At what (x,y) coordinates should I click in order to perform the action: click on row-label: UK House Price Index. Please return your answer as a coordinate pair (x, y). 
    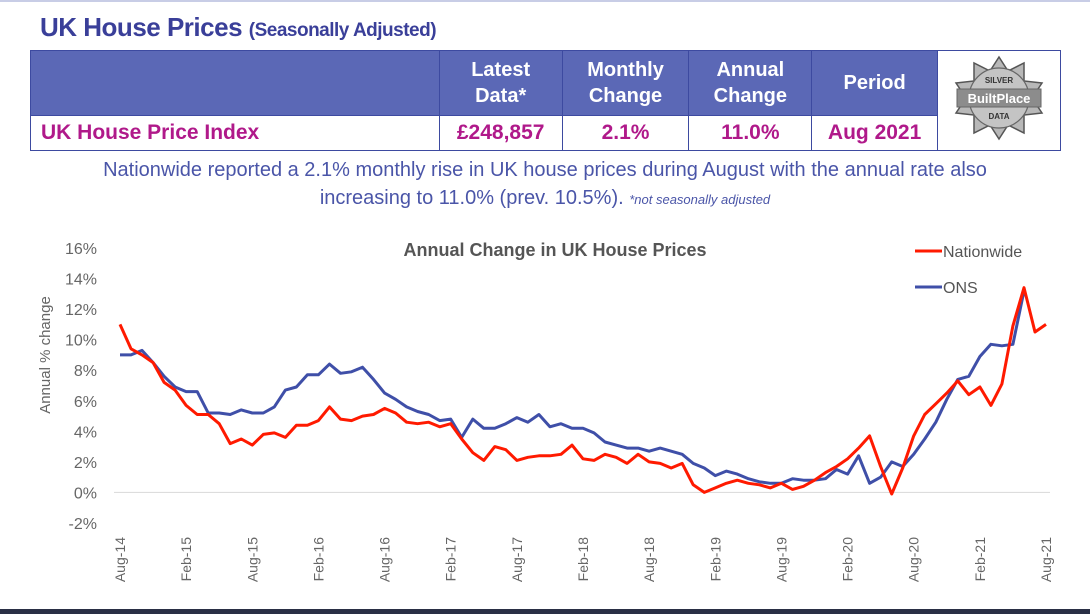
    Looking at the image, I should click on (235, 133).